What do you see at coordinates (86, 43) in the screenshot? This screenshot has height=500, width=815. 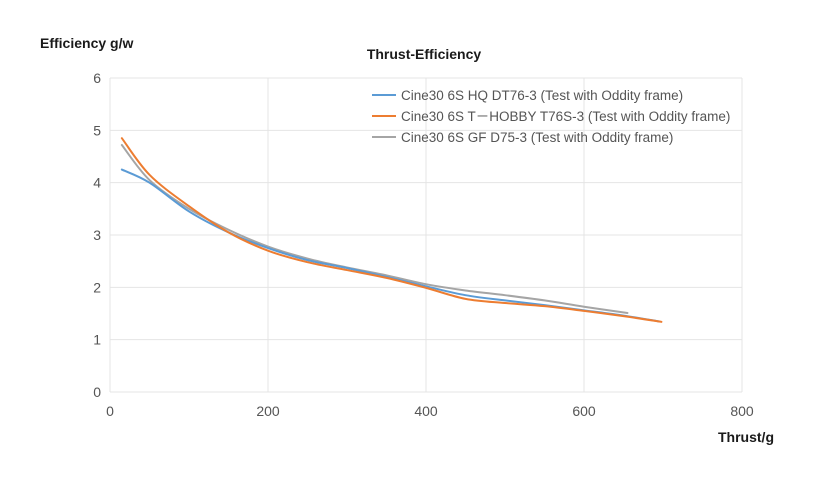 I see `y-axis-title: Efficiency g/w` at bounding box center [86, 43].